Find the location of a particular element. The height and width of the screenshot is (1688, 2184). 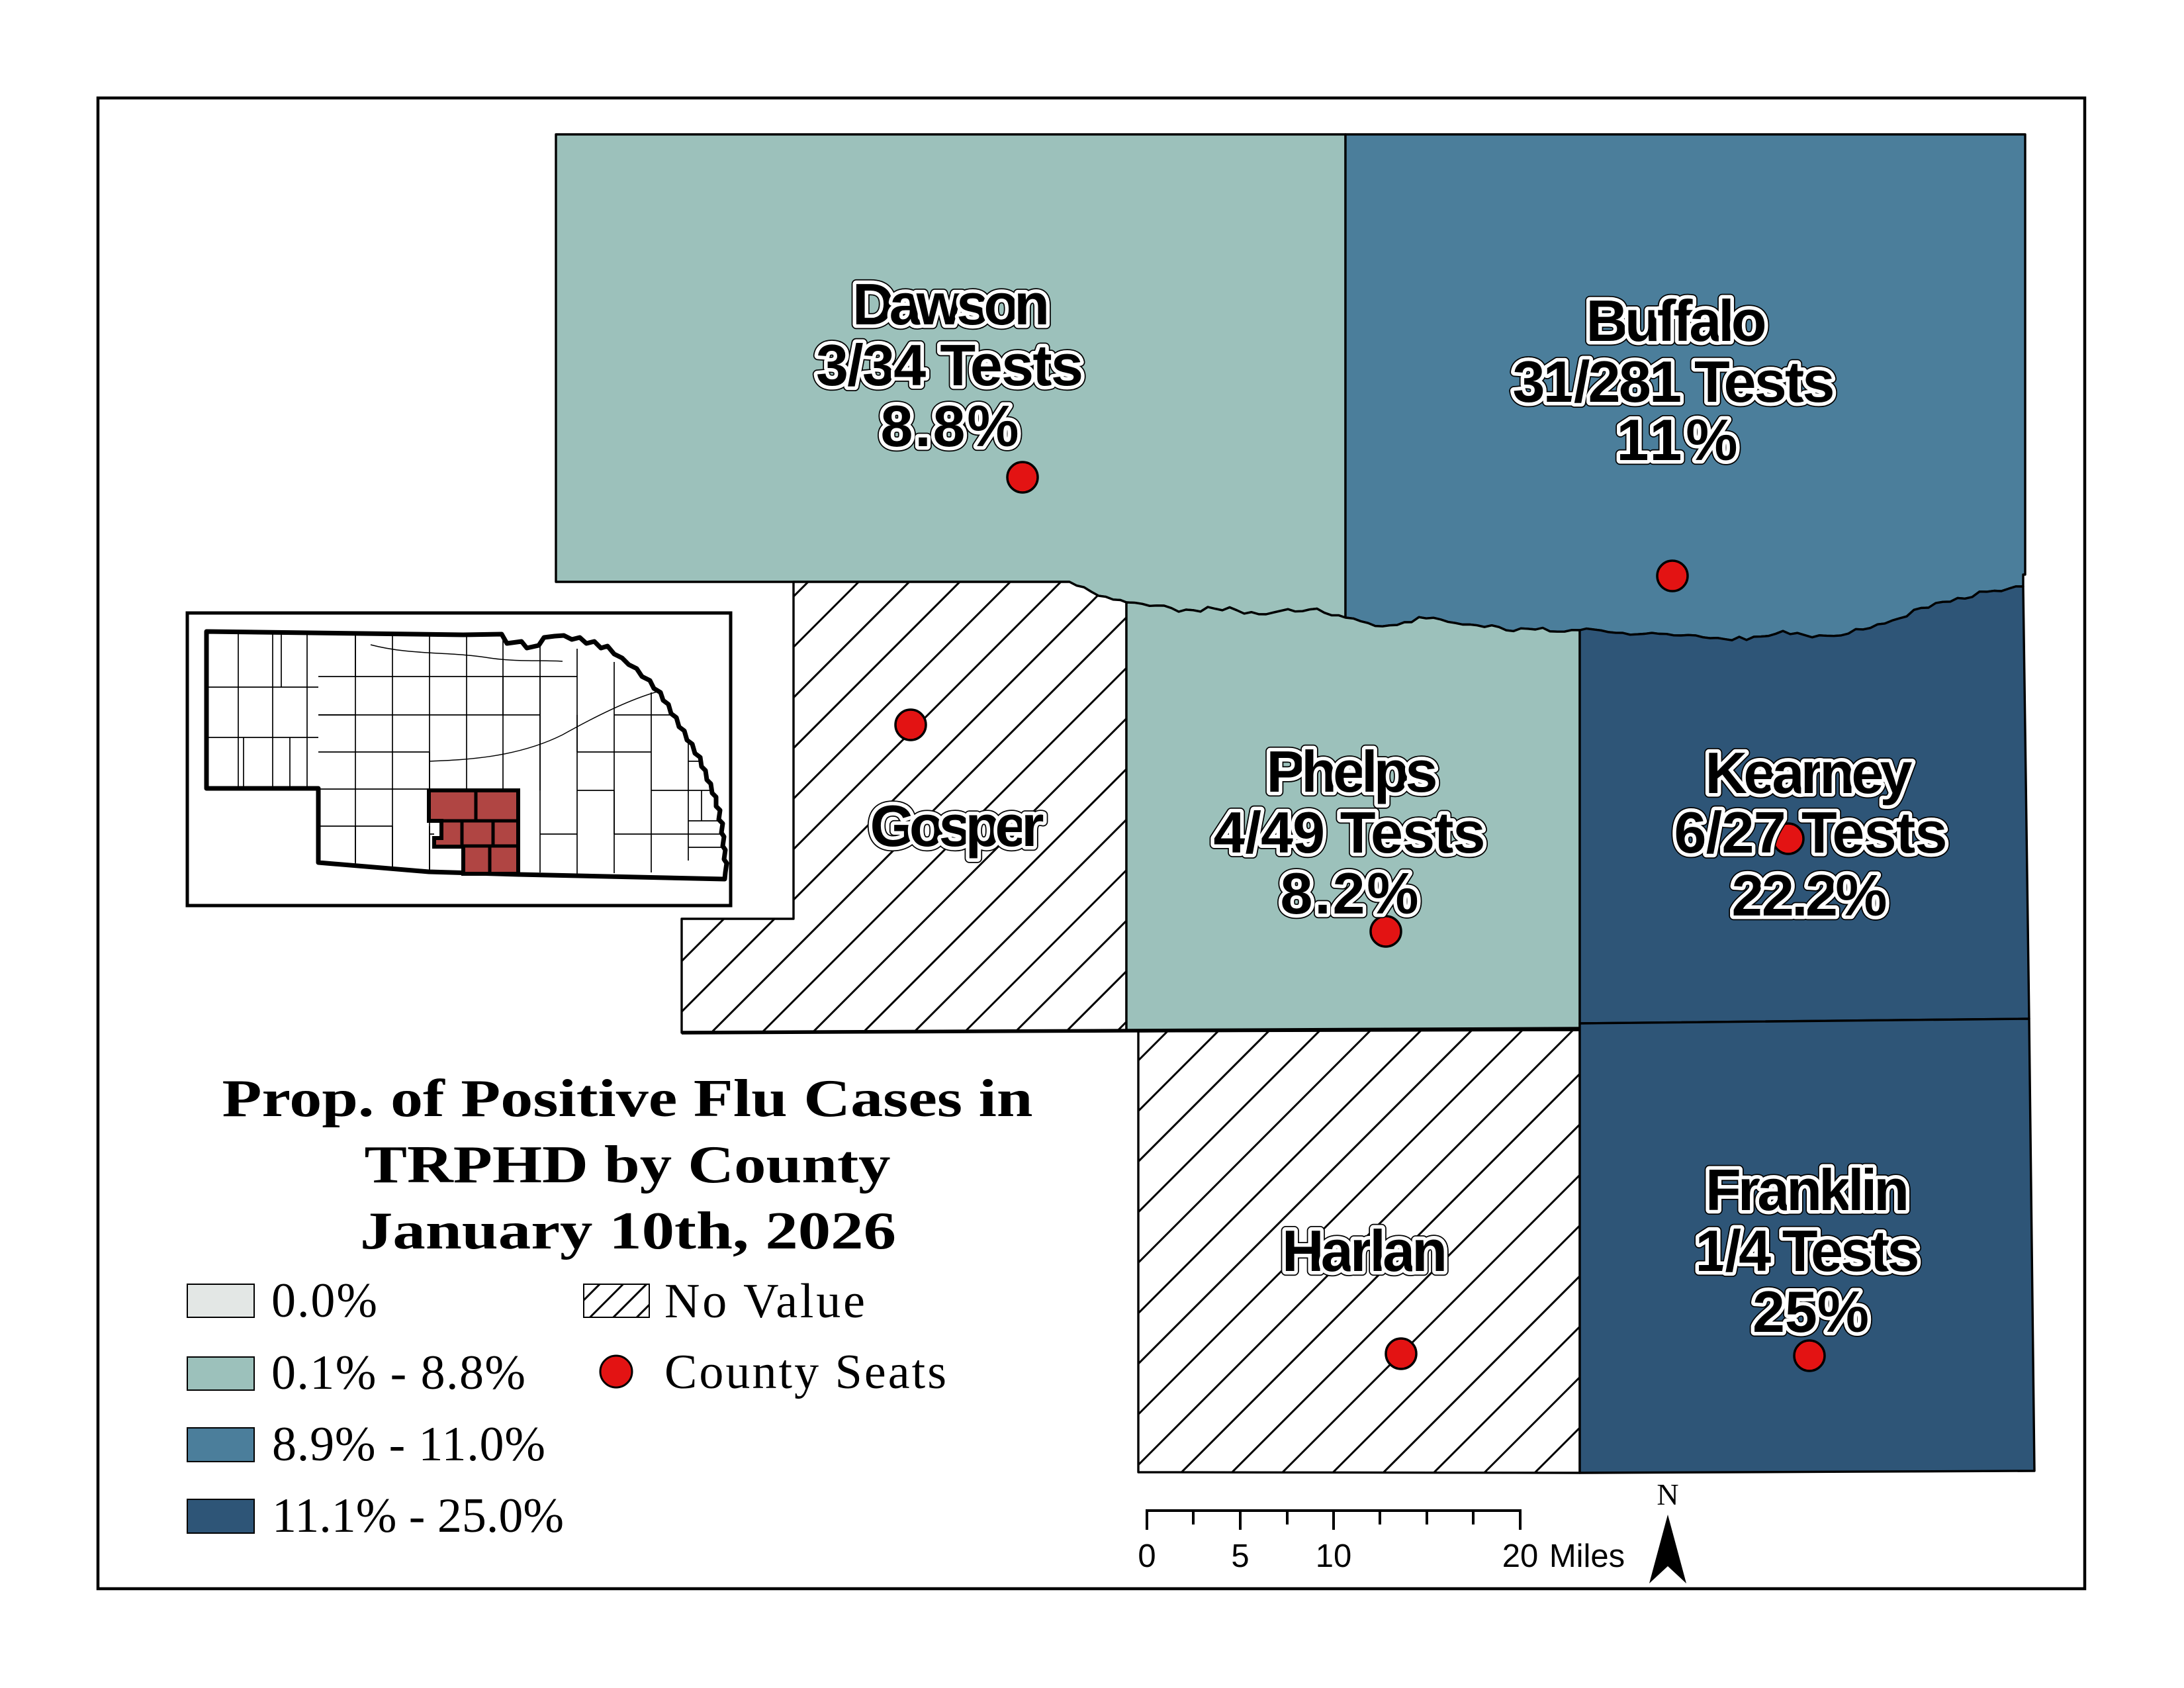

svg-text: Prop. of Positive Flu Cases in is located at coordinates (627, 1099).